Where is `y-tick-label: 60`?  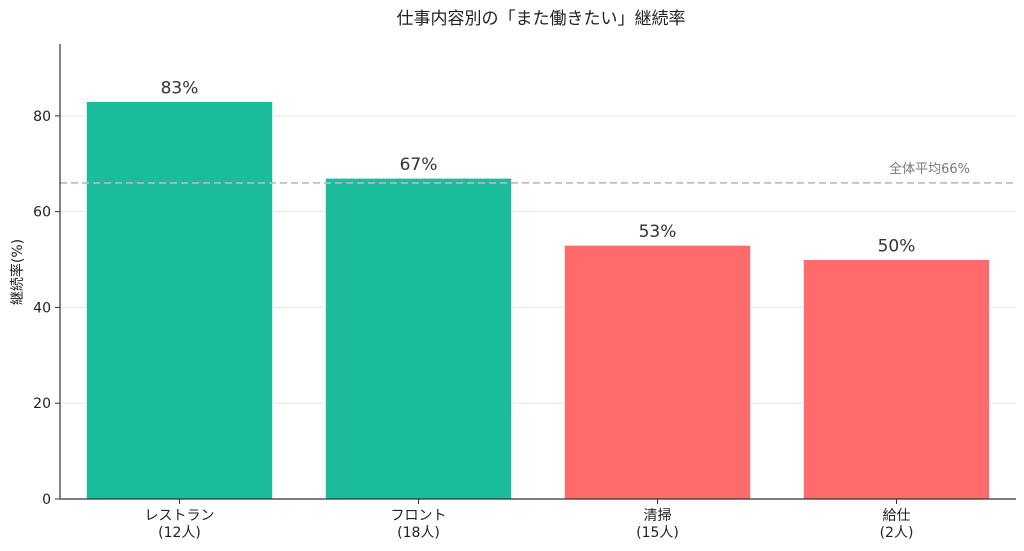 y-tick-label: 60 is located at coordinates (42, 213).